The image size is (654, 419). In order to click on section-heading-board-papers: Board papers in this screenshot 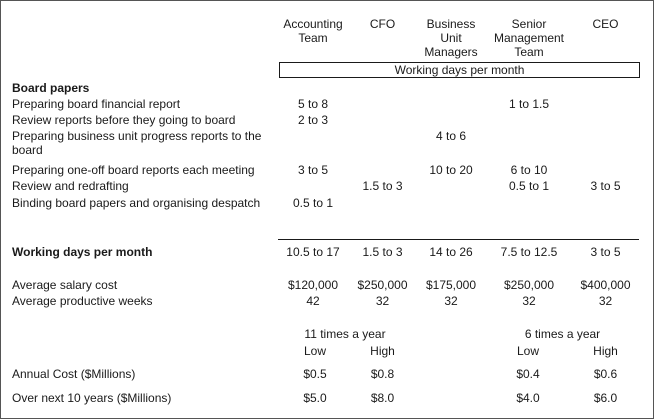, I will do `click(51, 88)`.